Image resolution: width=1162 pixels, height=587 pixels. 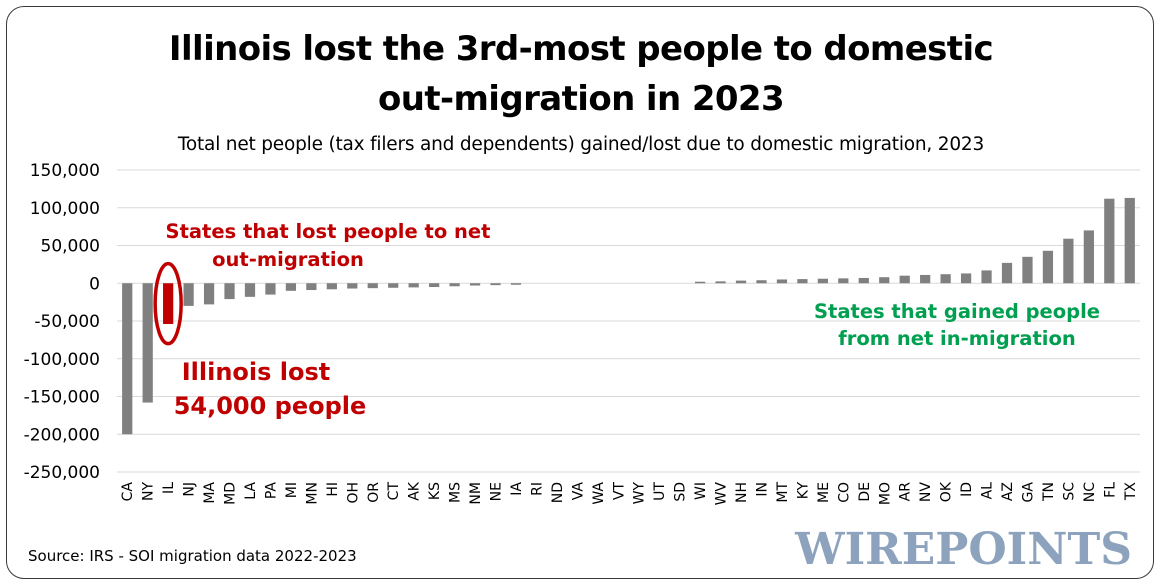 What do you see at coordinates (762, 489) in the screenshot?
I see `x-tick-label-in: IN` at bounding box center [762, 489].